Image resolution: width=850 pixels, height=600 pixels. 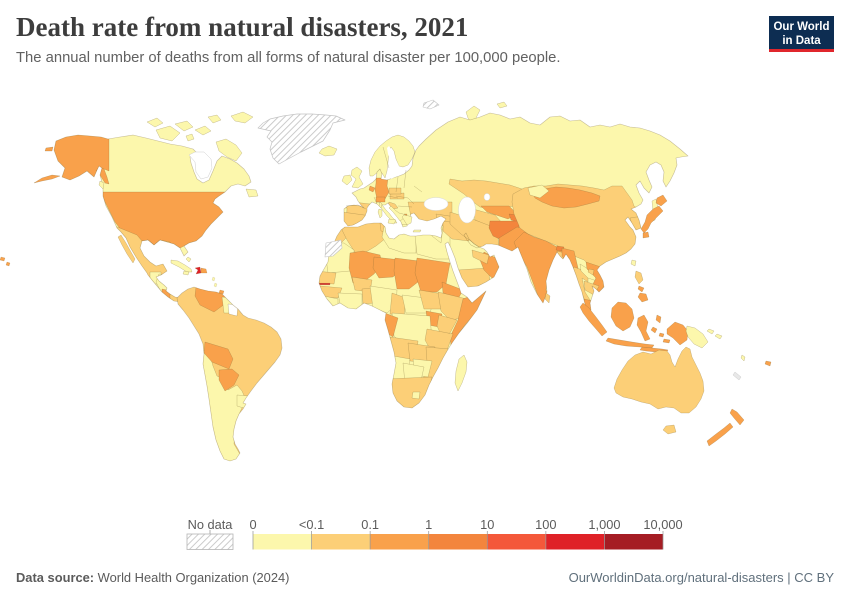 I want to click on svg-text: 0, so click(x=252, y=524).